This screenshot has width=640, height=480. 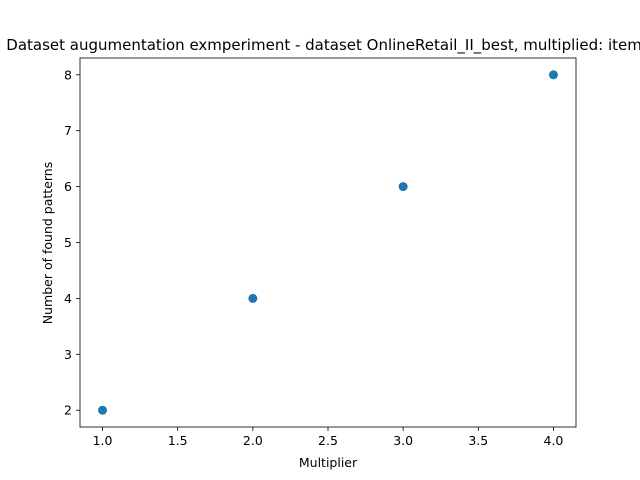 I want to click on x-tick-label: 1.0, so click(x=103, y=440).